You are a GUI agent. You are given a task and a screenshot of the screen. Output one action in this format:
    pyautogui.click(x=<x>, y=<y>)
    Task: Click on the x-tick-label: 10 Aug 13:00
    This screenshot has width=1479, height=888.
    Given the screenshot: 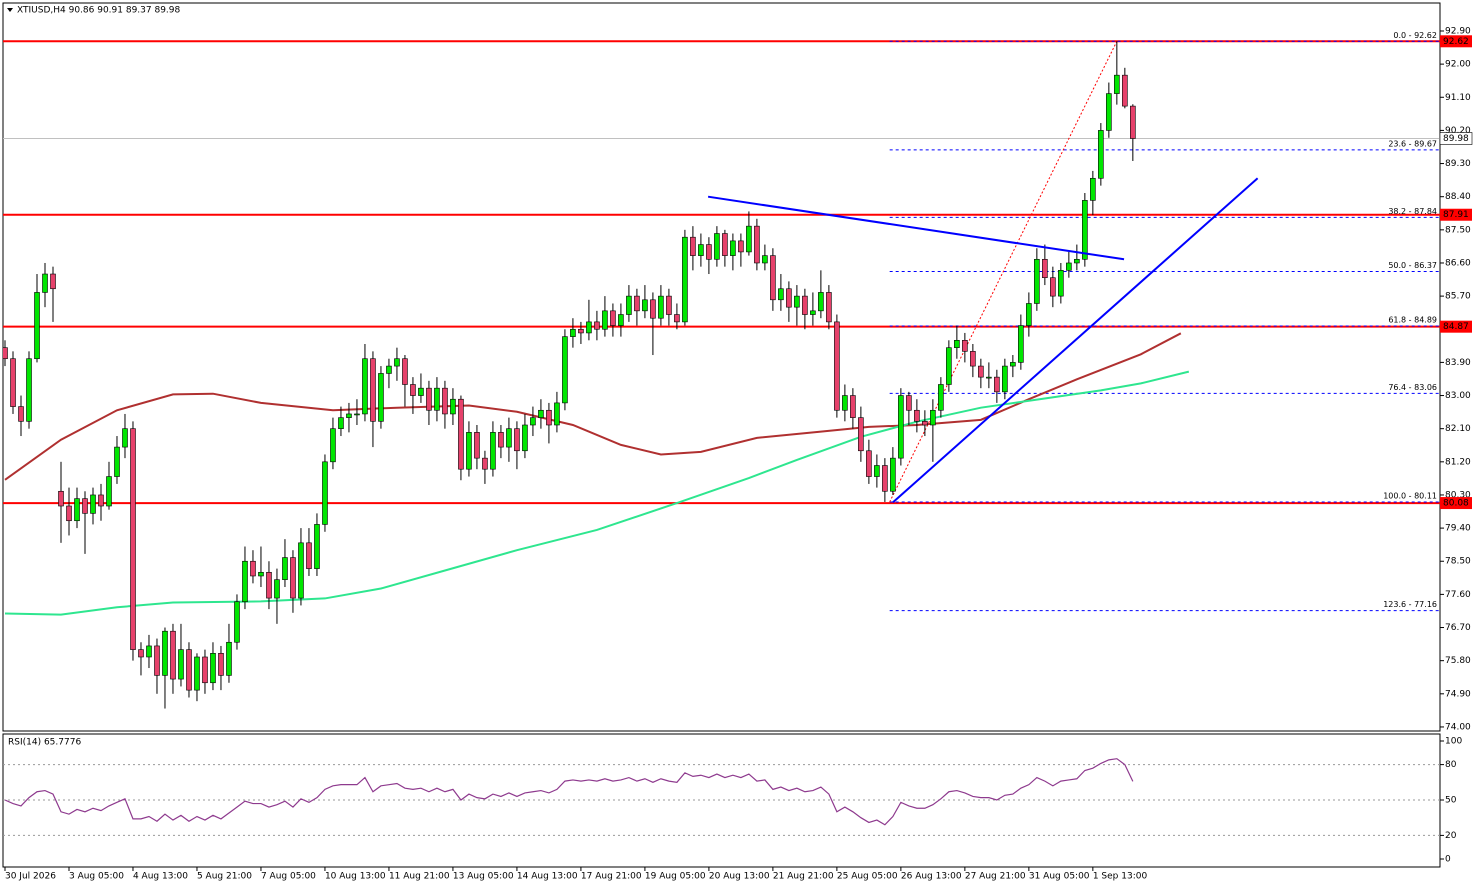 What is the action you would take?
    pyautogui.click(x=355, y=877)
    